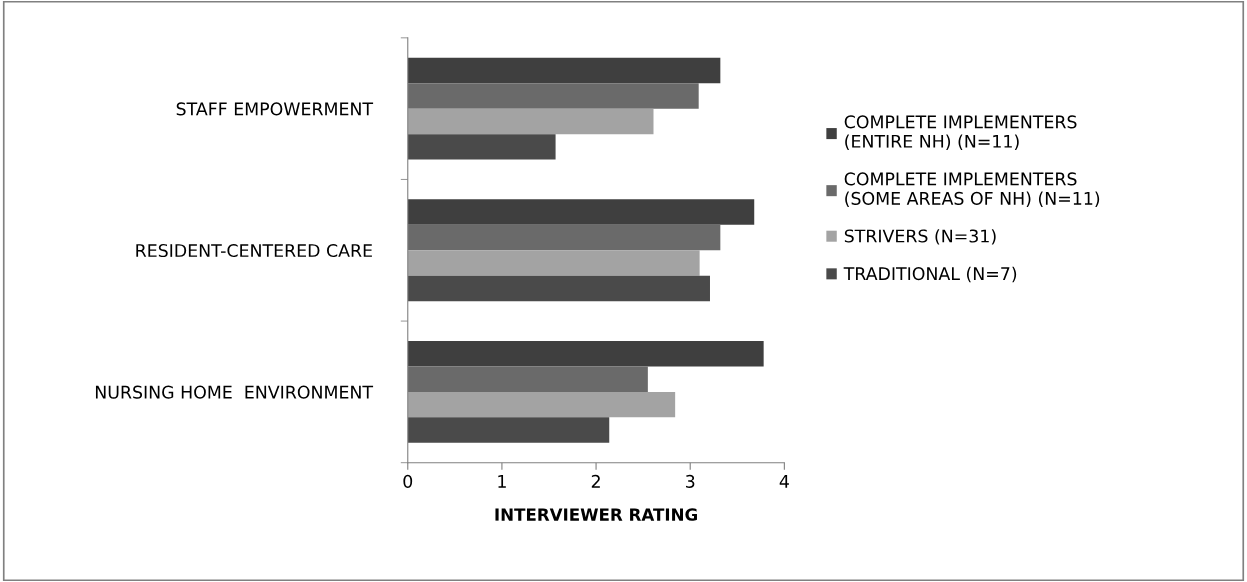 The height and width of the screenshot is (582, 1247). What do you see at coordinates (408, 481) in the screenshot?
I see `x-tick-label: 0` at bounding box center [408, 481].